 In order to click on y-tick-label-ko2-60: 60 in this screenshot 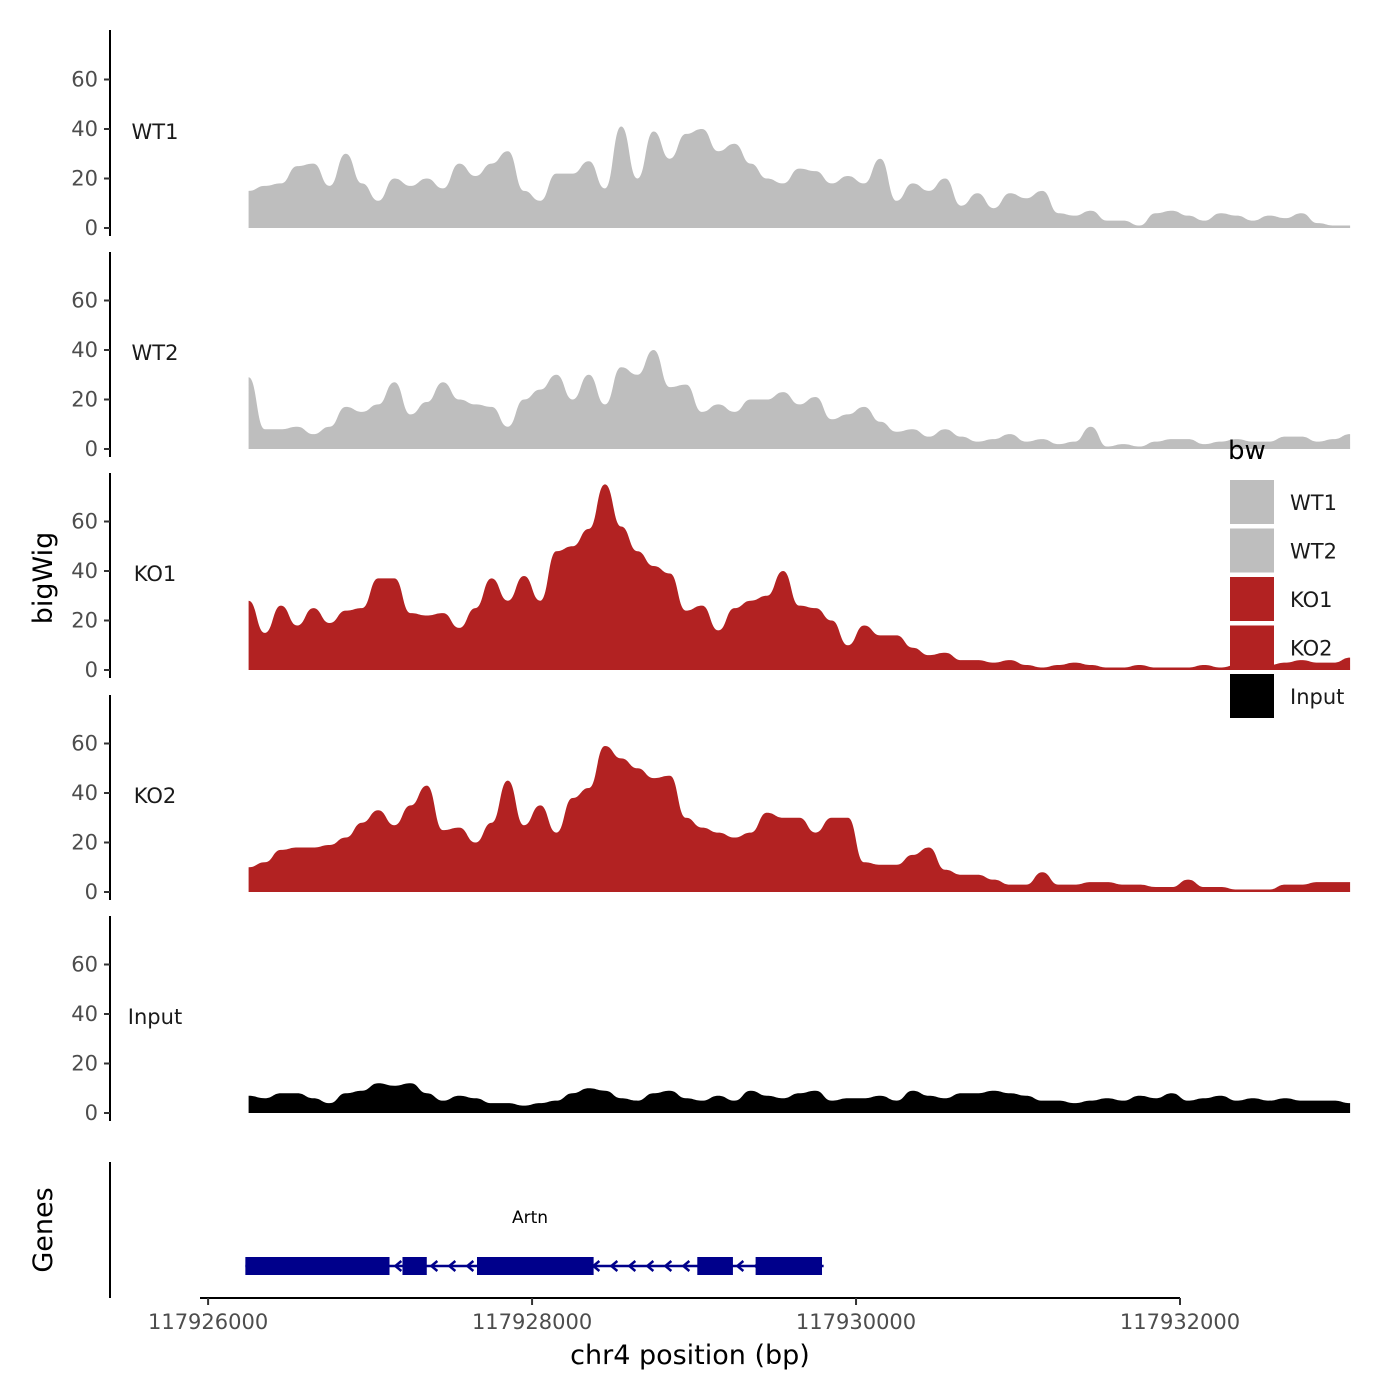, I will do `click(84, 744)`.